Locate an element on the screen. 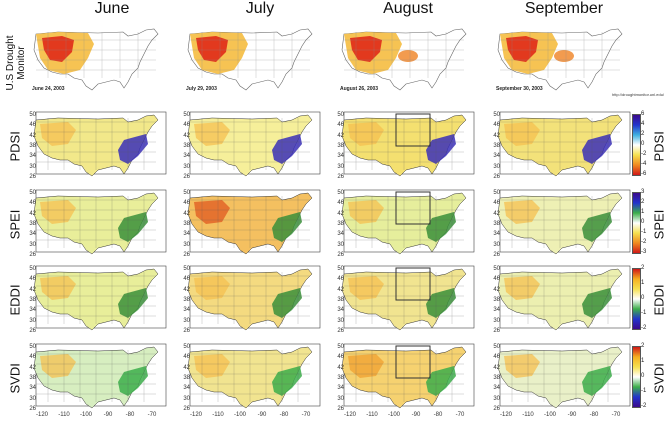  colorbar-label-svdi: SVDI is located at coordinates (659, 378).